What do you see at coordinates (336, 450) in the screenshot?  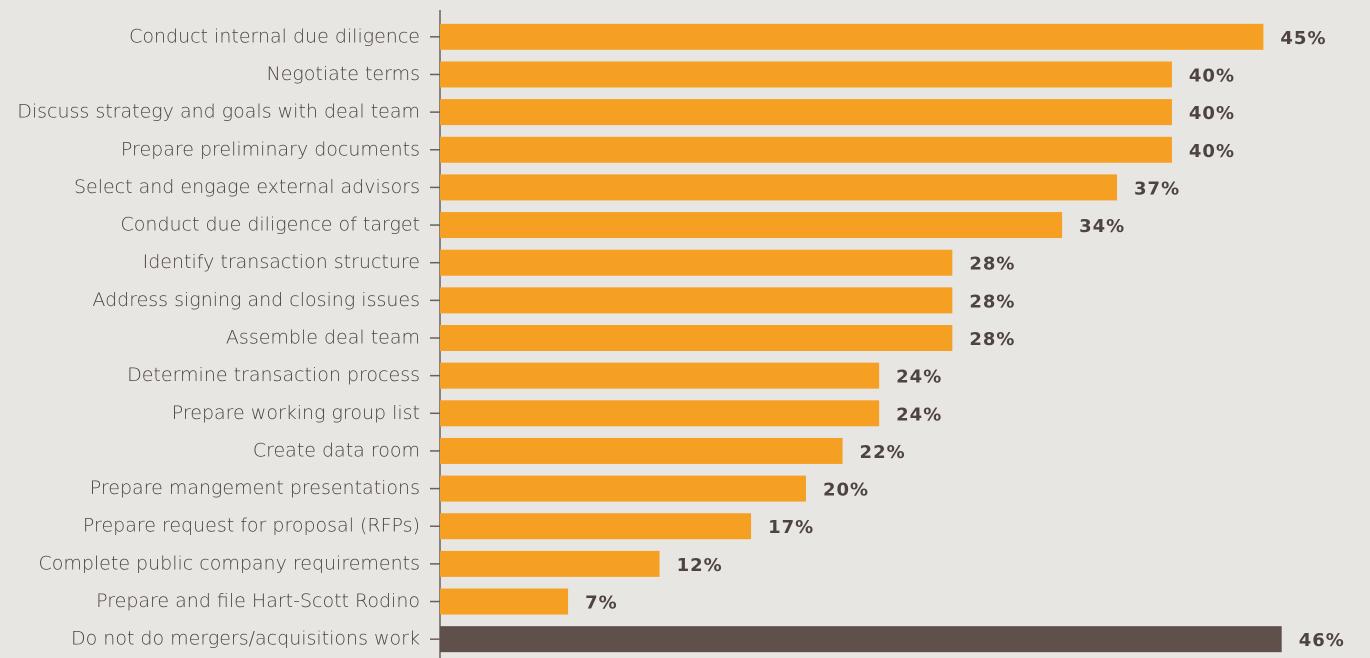 I see `category-label: Create data room` at bounding box center [336, 450].